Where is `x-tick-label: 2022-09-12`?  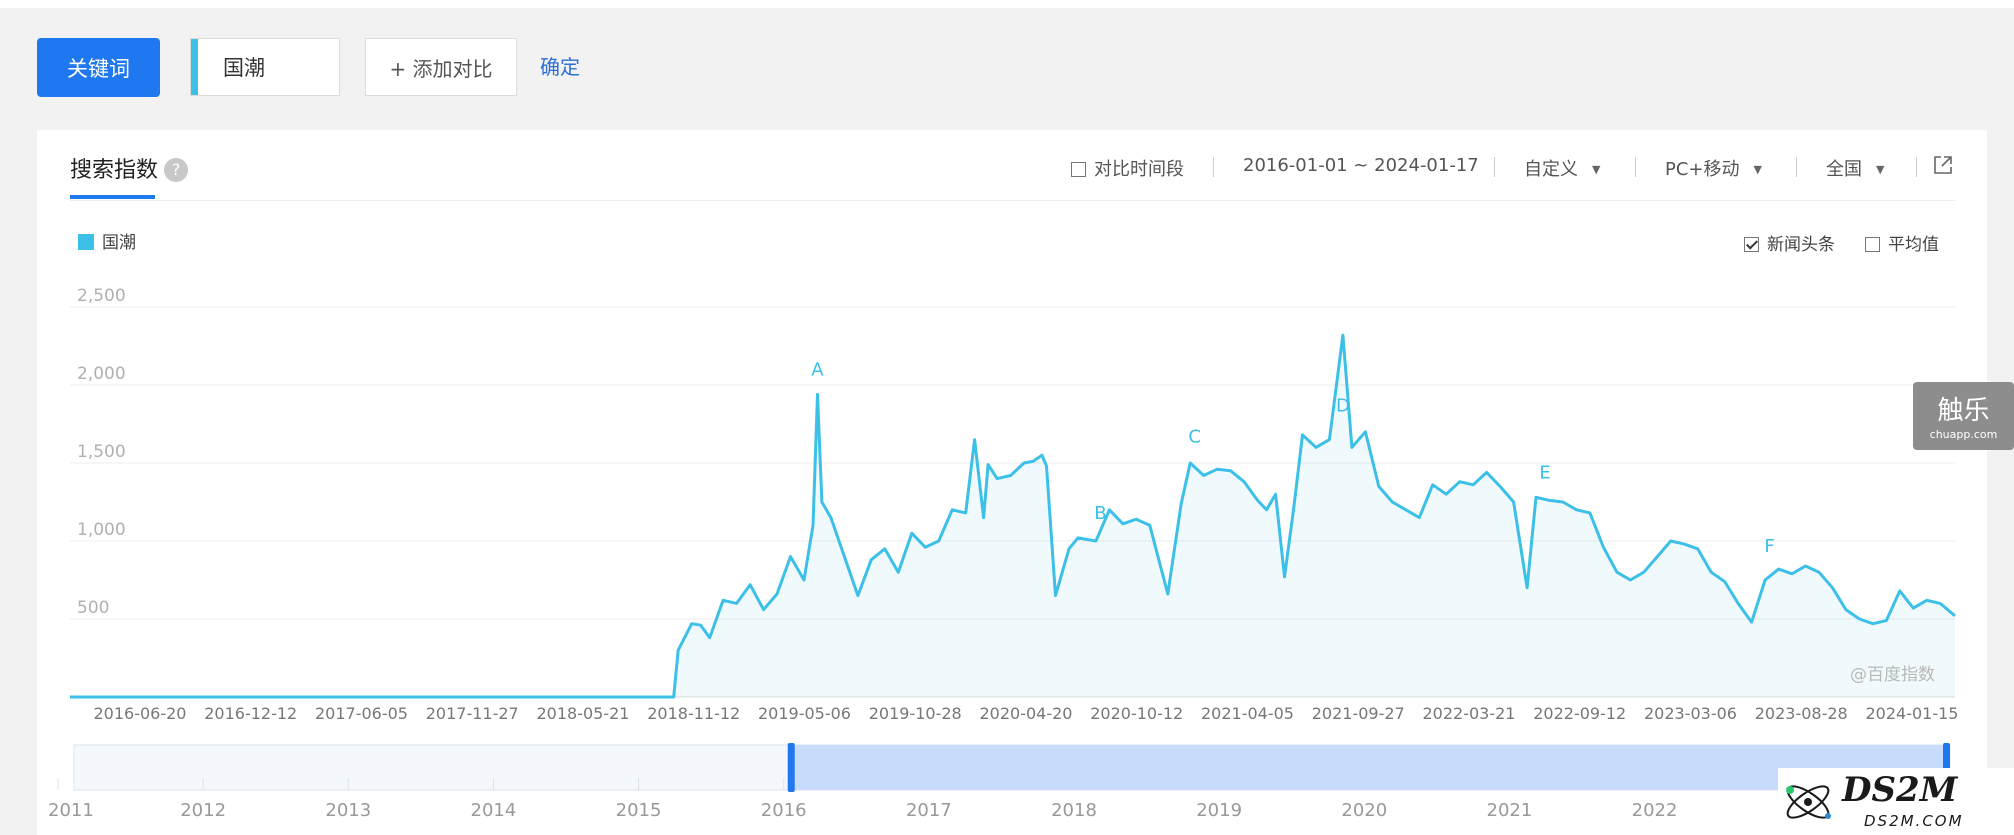
x-tick-label: 2022-09-12 is located at coordinates (1579, 713).